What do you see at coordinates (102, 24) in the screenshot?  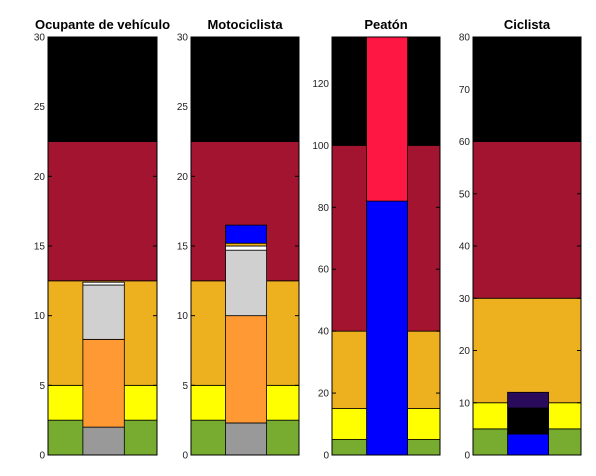 I see `chart-title-0: Ocupante de vehículo` at bounding box center [102, 24].